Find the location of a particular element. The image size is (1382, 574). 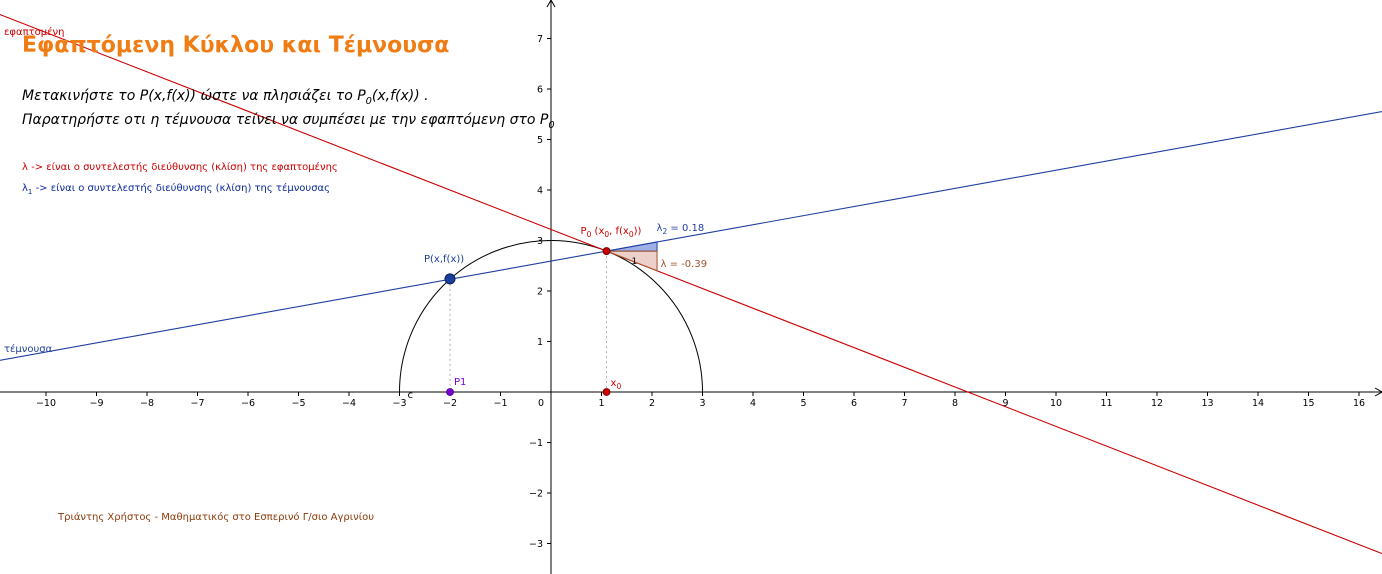

points-layer is located at coordinates (527, 321).